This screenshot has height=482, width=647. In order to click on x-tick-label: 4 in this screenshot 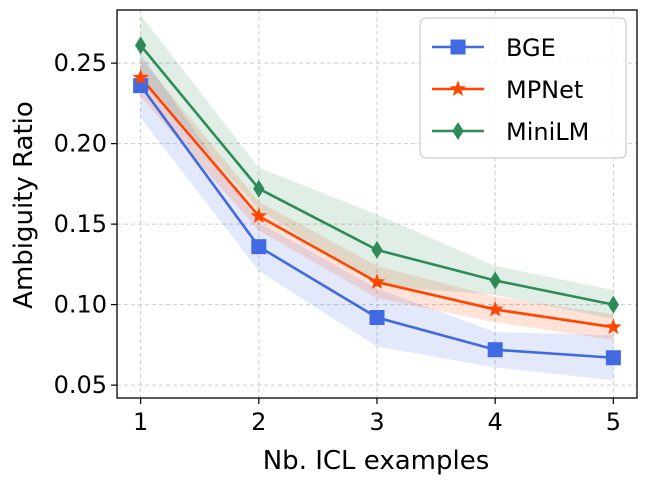, I will do `click(495, 422)`.